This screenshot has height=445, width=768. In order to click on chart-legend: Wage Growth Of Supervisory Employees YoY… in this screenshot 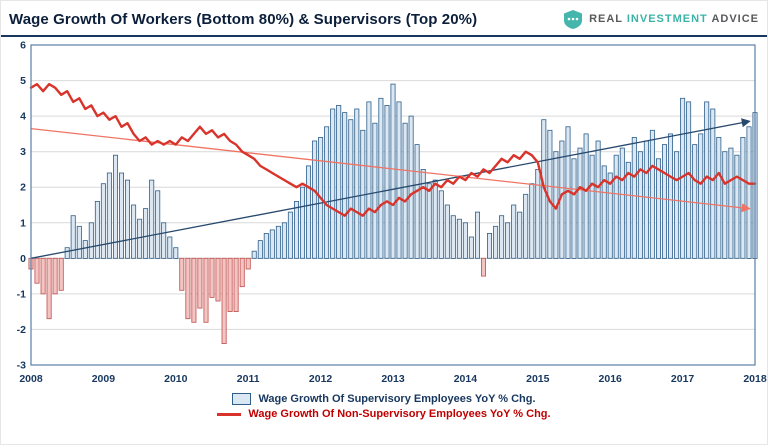, I will do `click(384, 406)`.